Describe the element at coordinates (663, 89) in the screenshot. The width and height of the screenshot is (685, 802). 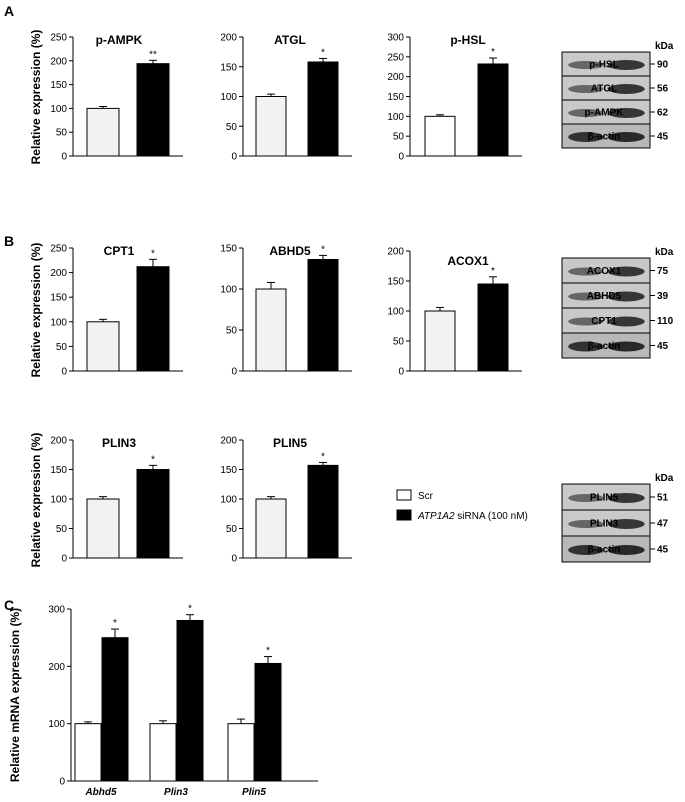
I see `kda-value: 56` at that location.